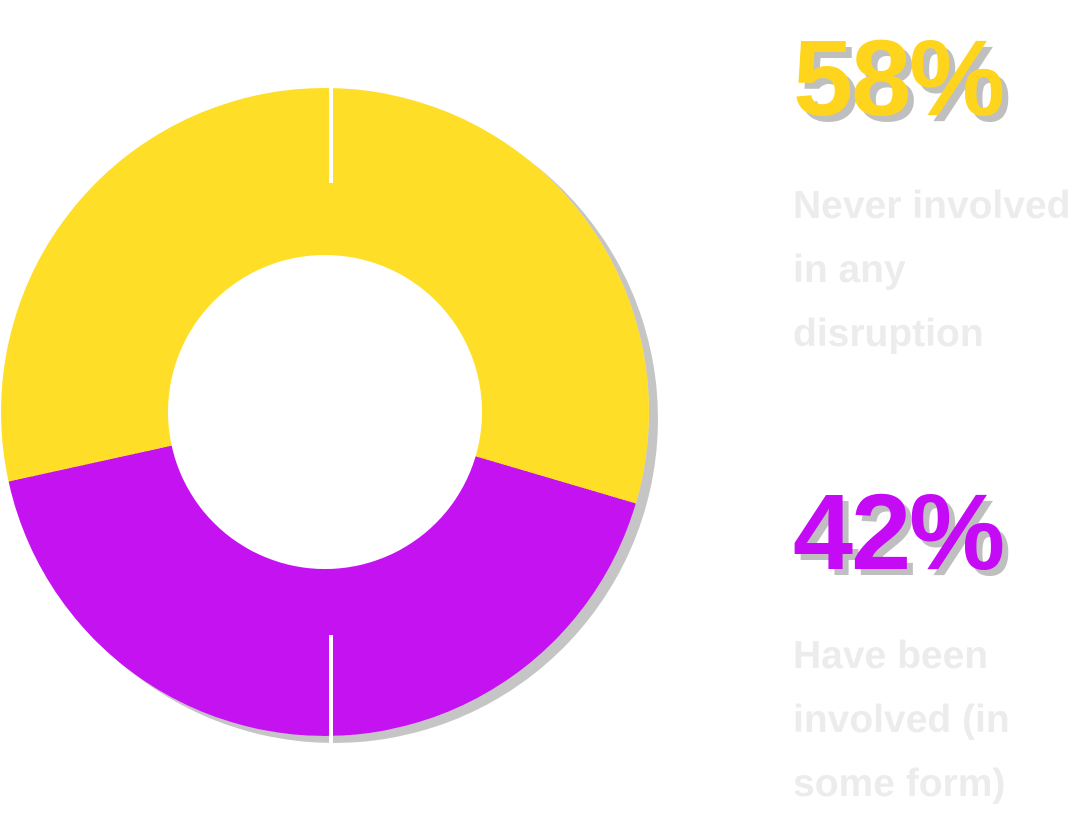  I want to click on top-segment-description: Never involved in any disruption, so click(940, 270).